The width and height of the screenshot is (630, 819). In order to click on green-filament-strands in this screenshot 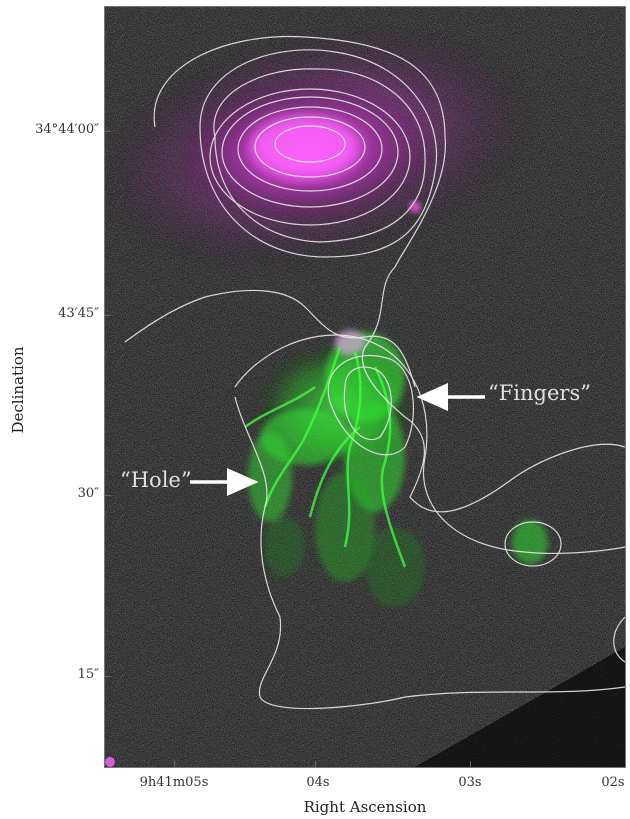, I will do `click(325, 457)`.